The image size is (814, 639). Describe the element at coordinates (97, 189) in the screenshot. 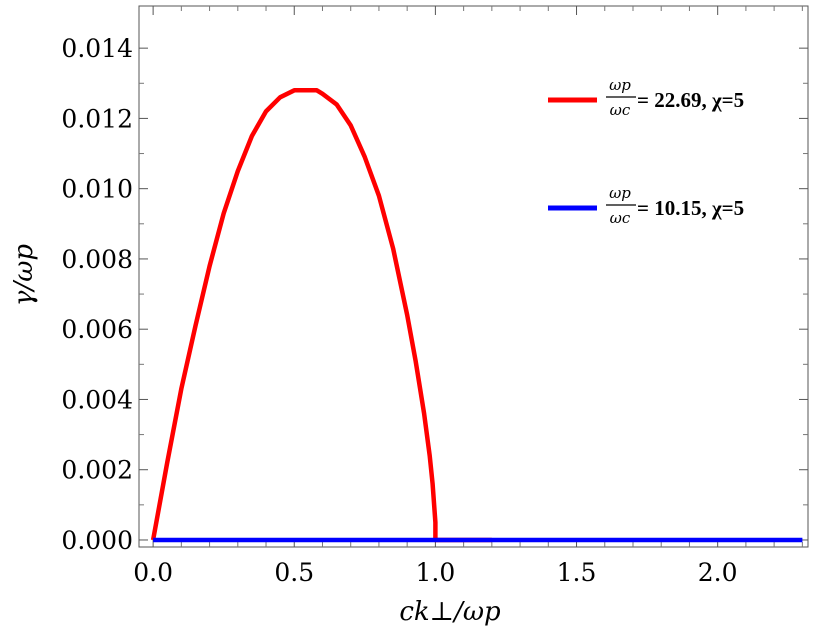

I see `y-tick-label-5: 0.010` at that location.